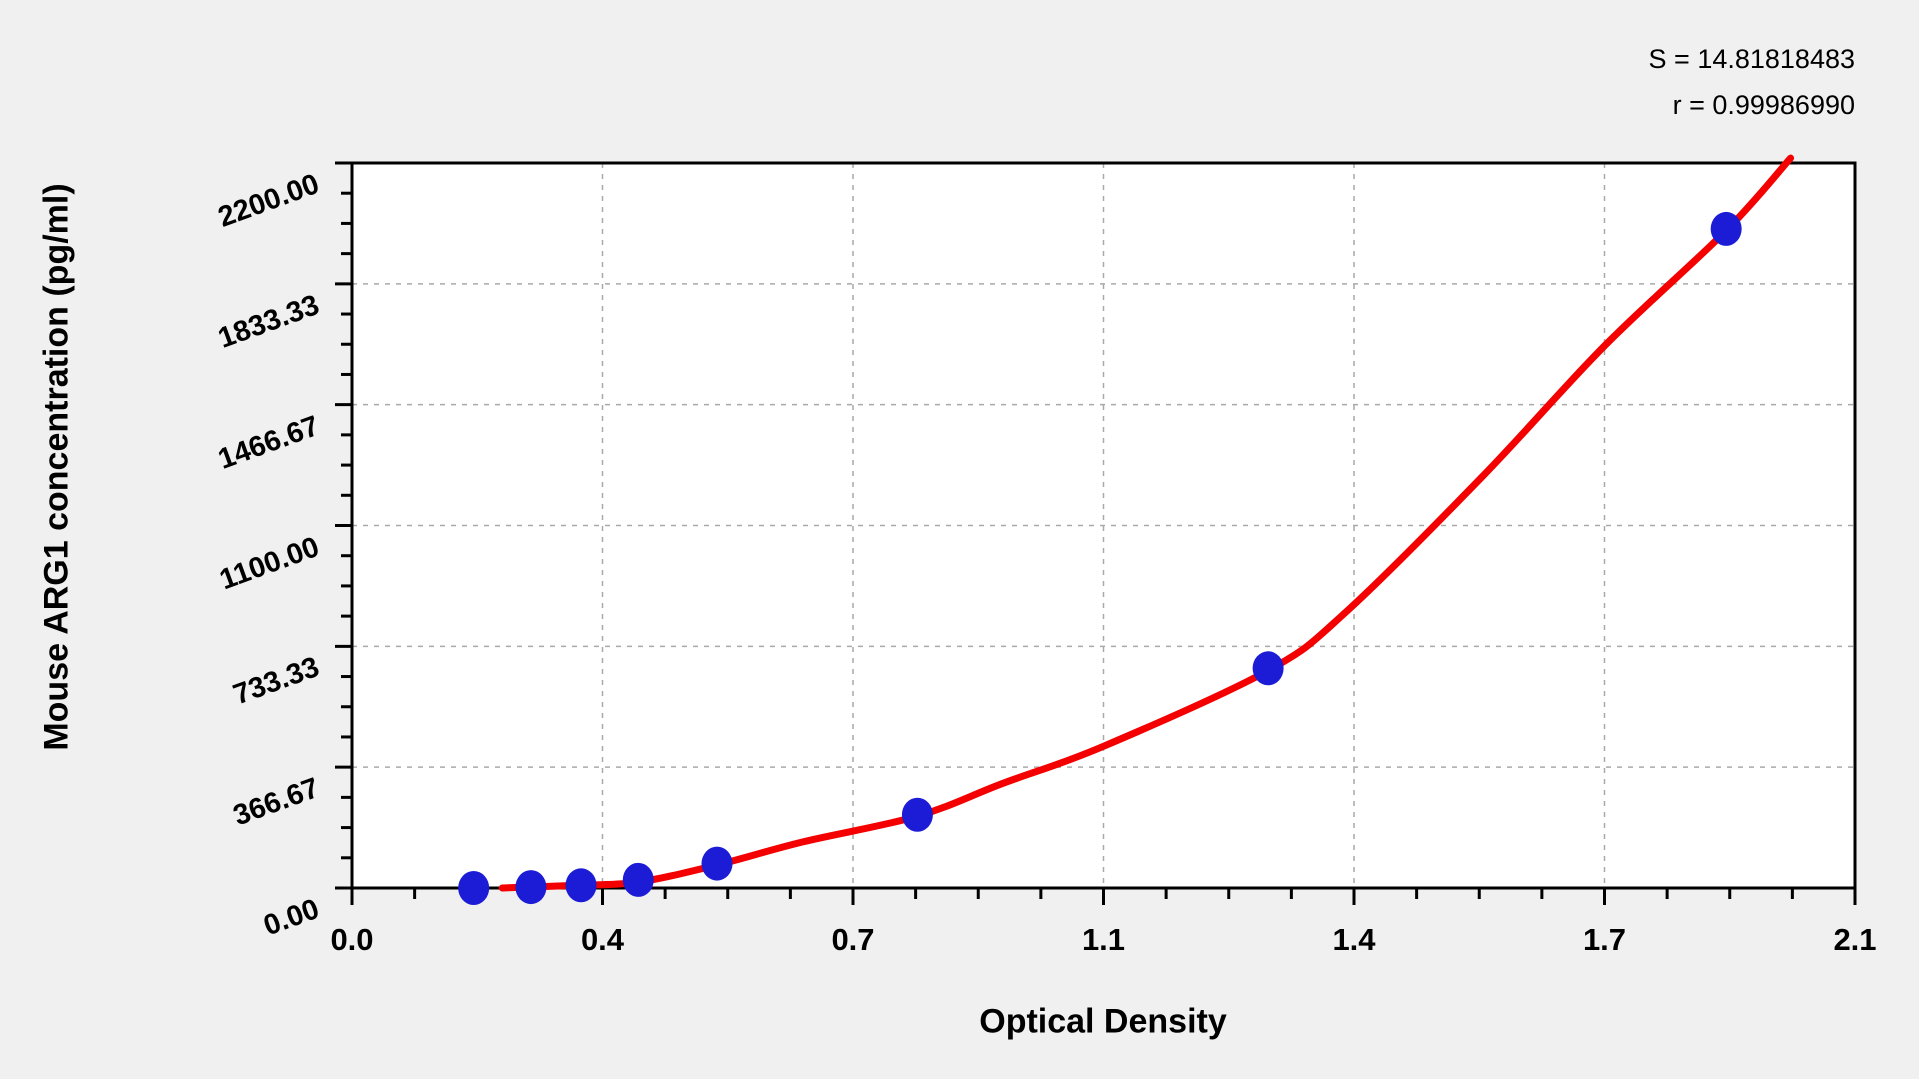 The height and width of the screenshot is (1079, 1919). Describe the element at coordinates (602, 939) in the screenshot. I see `x-tick-label: 0.4` at that location.